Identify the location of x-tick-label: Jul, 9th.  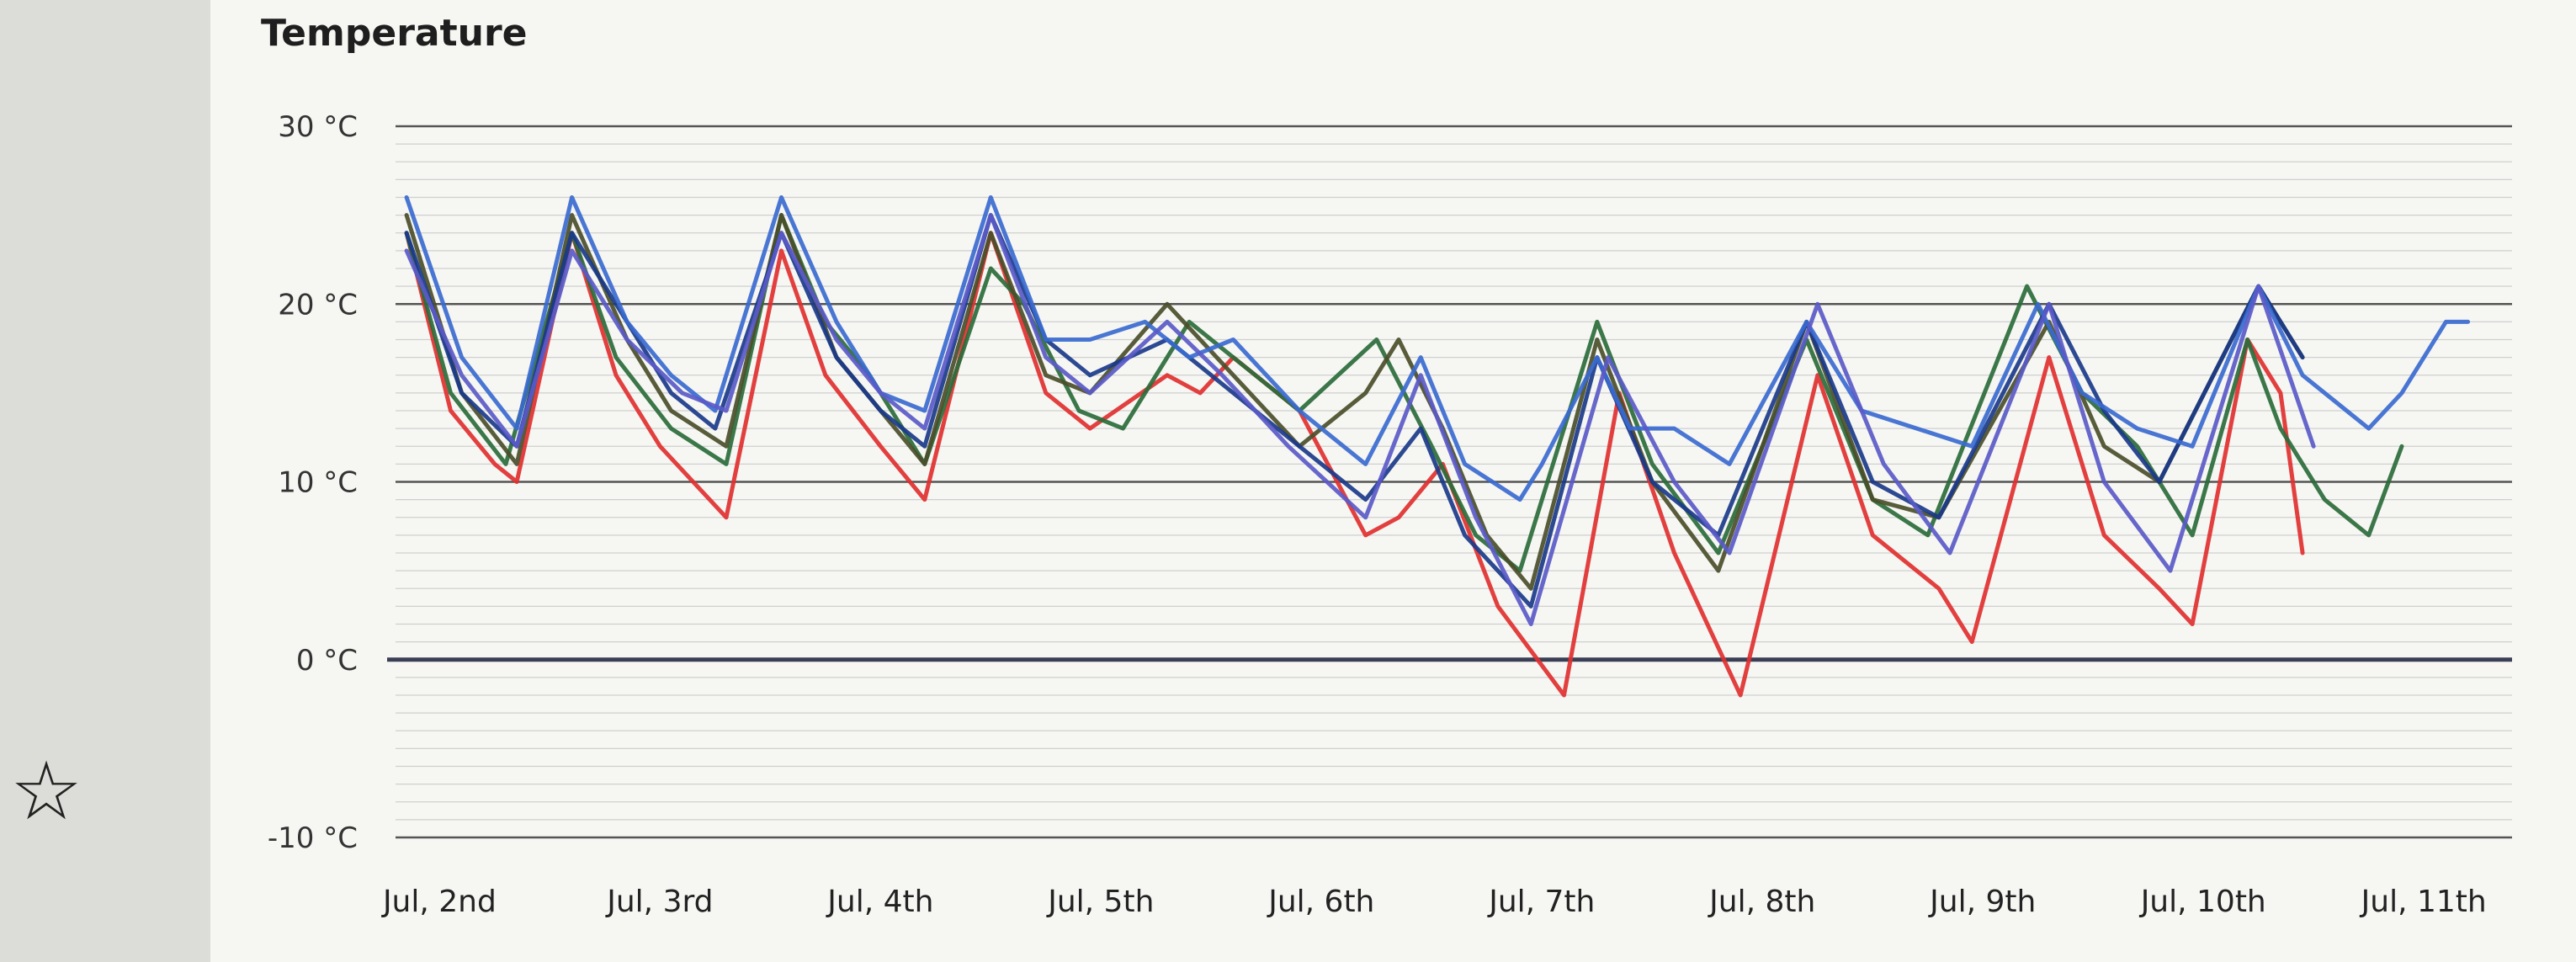
(1982, 902).